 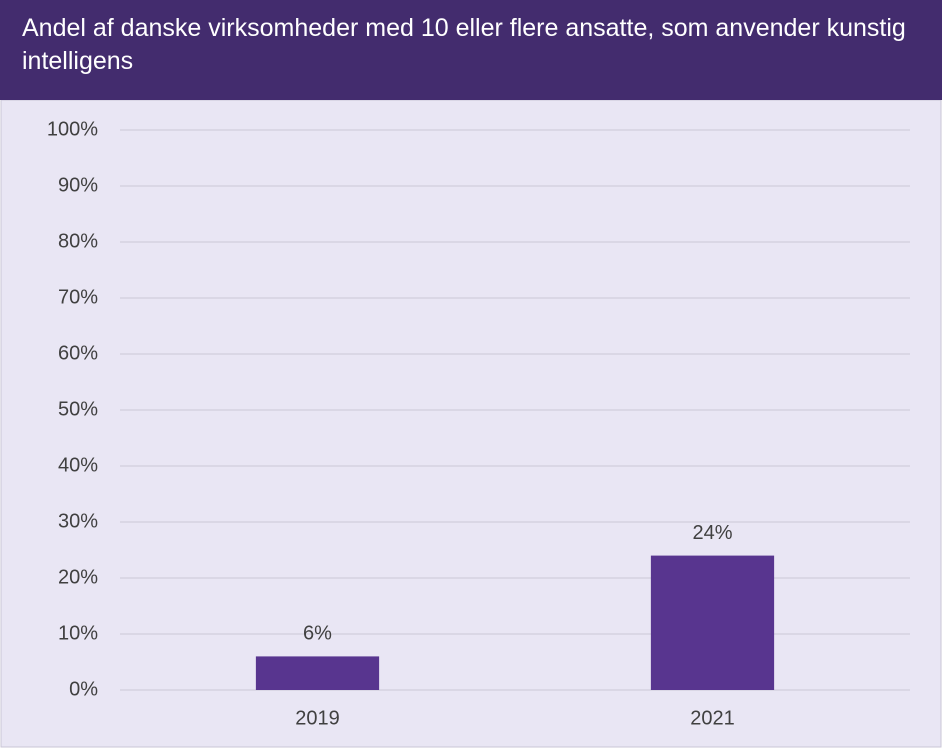 I want to click on y-tick-label: 40%, so click(x=78, y=465).